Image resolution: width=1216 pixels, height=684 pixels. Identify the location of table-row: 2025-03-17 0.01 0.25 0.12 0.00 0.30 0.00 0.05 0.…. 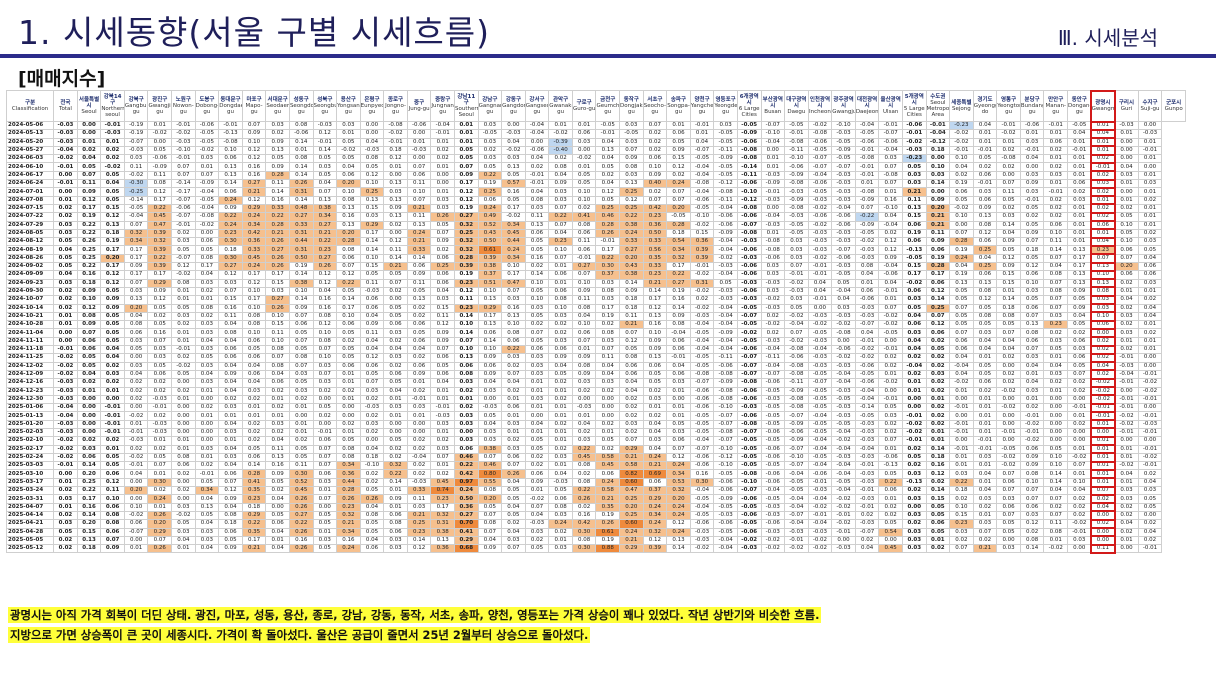
(596, 482).